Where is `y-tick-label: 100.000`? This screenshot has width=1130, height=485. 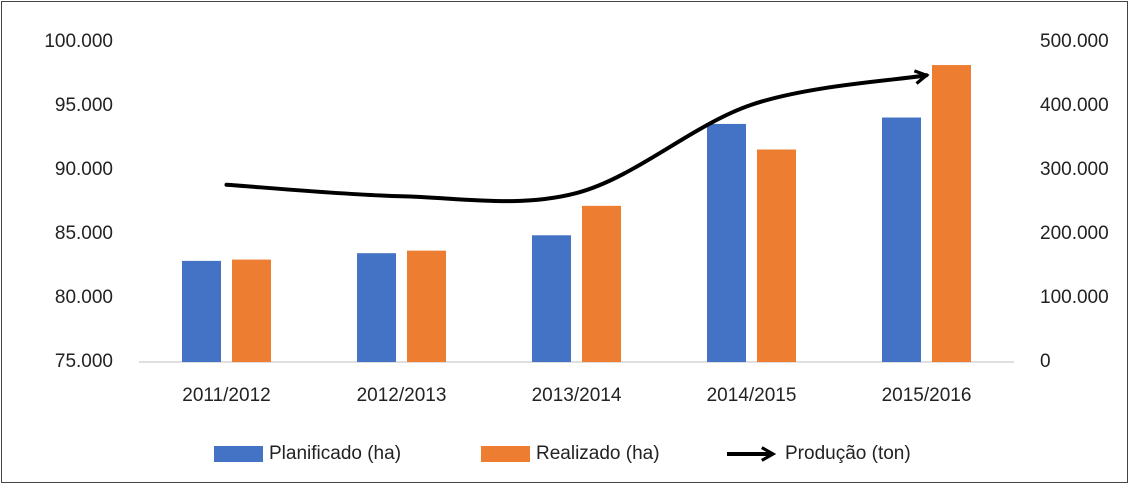
y-tick-label: 100.000 is located at coordinates (78, 41).